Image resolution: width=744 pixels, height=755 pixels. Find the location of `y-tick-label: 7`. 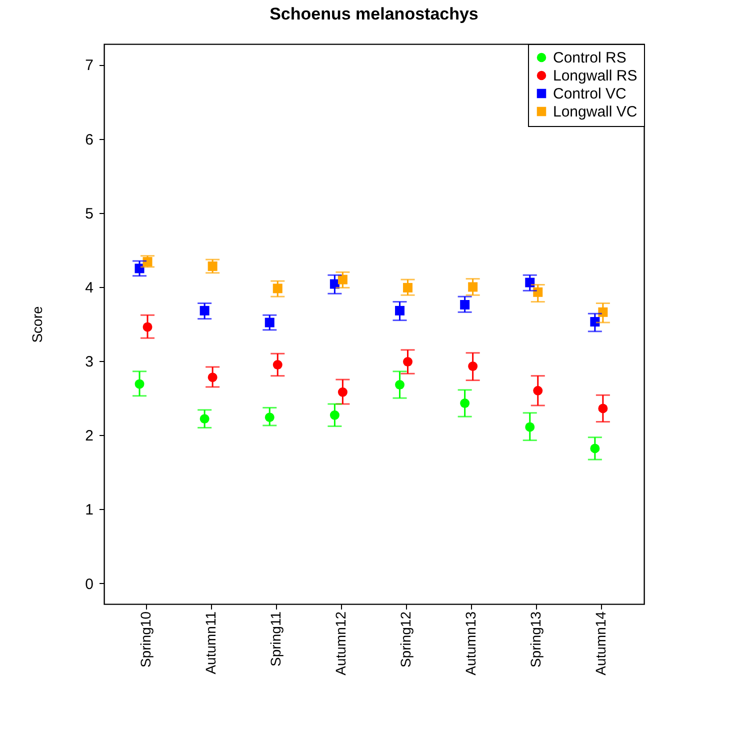

y-tick-label: 7 is located at coordinates (89, 65).